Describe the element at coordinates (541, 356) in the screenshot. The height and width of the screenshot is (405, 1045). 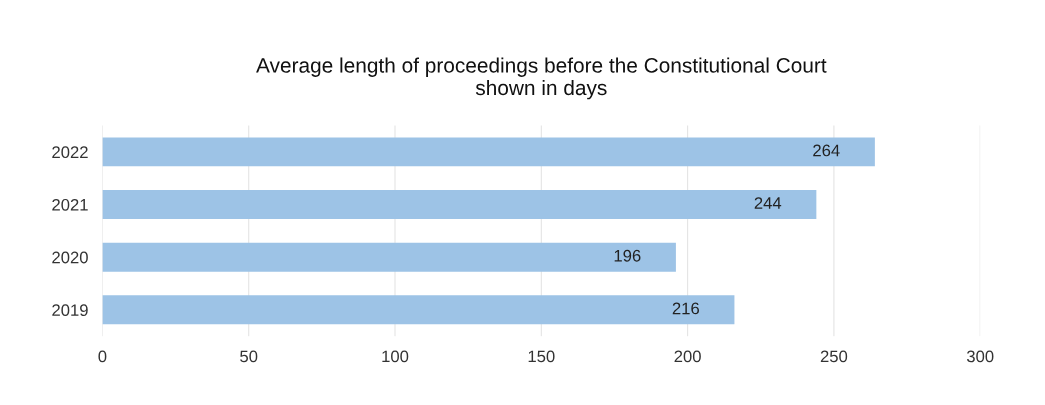
I see `x-tick-label: 150` at that location.